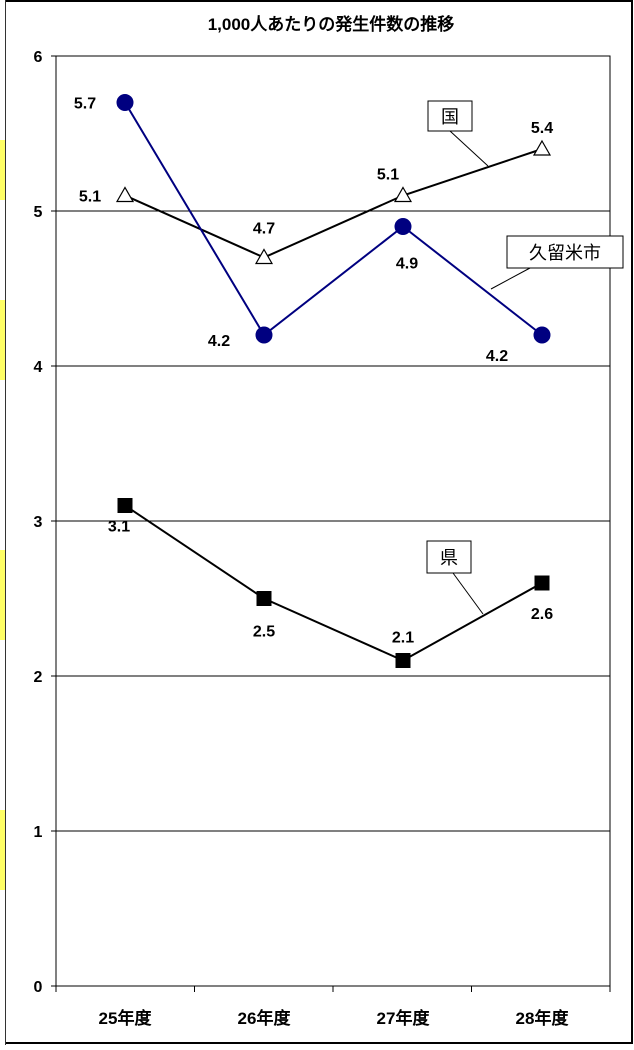 The width and height of the screenshot is (634, 1050). What do you see at coordinates (264, 229) in the screenshot?
I see `data-label: 4.7` at bounding box center [264, 229].